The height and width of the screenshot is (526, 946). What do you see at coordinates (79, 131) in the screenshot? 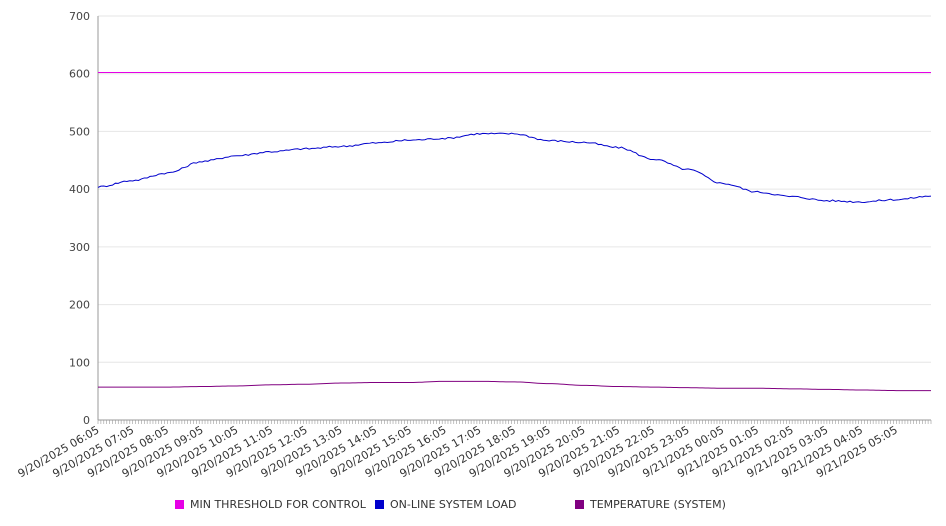
I see `y-tick-label: 500` at bounding box center [79, 131].